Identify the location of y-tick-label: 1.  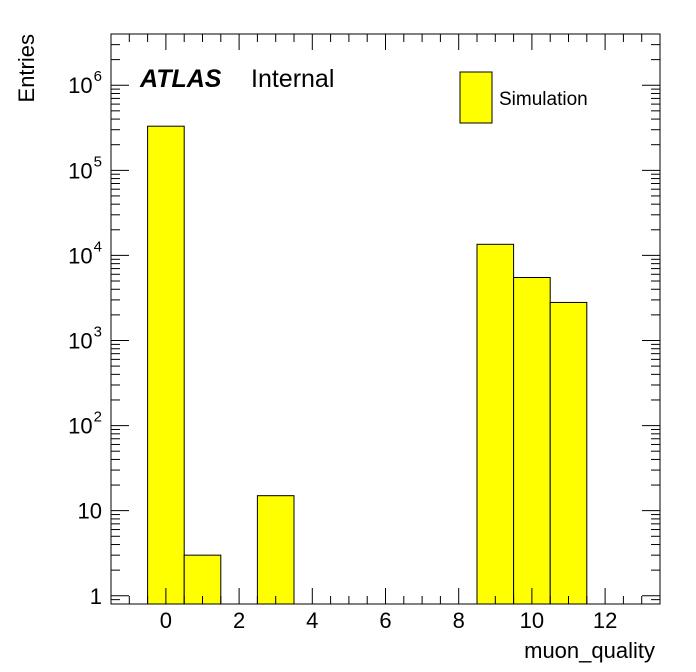
(96, 596).